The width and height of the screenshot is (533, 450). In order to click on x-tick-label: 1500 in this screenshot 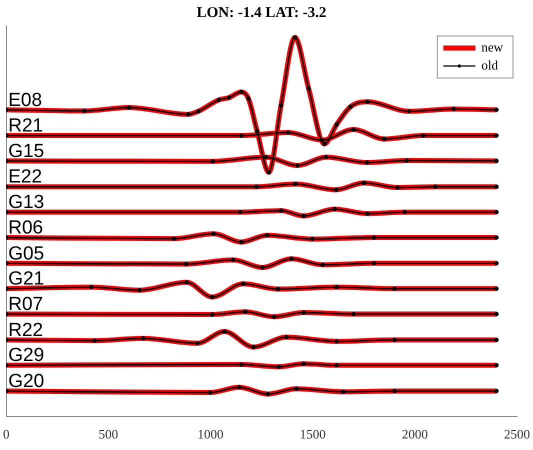, I will do `click(313, 434)`.